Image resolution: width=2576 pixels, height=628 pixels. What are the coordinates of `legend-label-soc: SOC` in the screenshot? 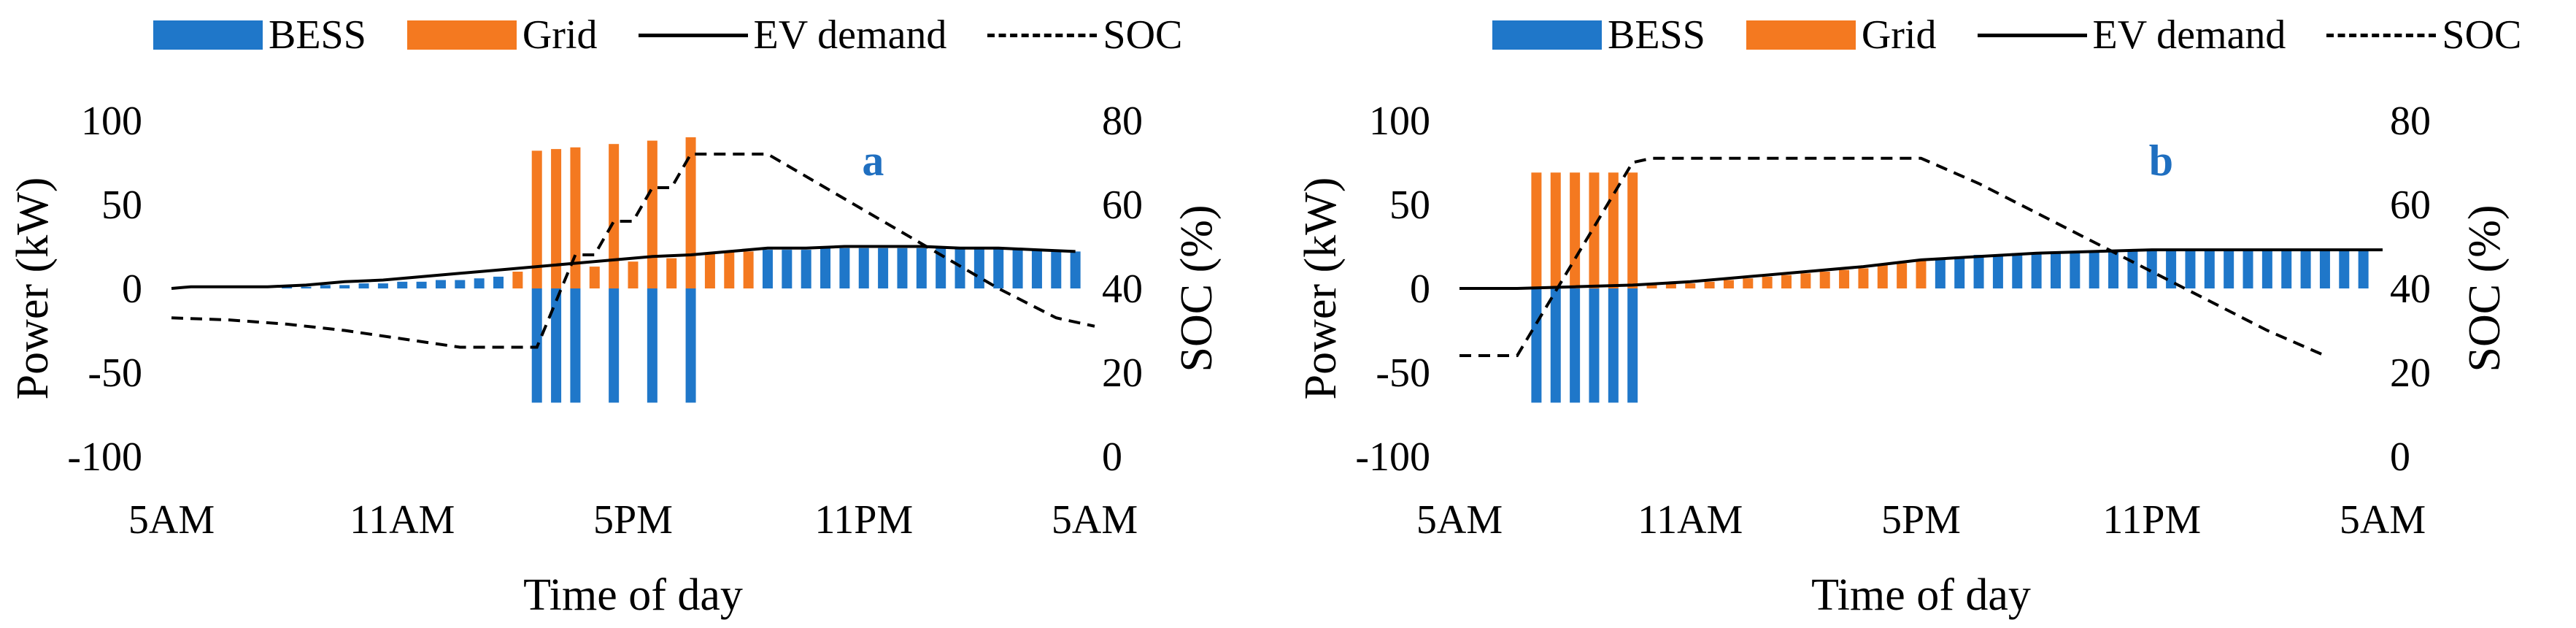 It's located at (2482, 35).